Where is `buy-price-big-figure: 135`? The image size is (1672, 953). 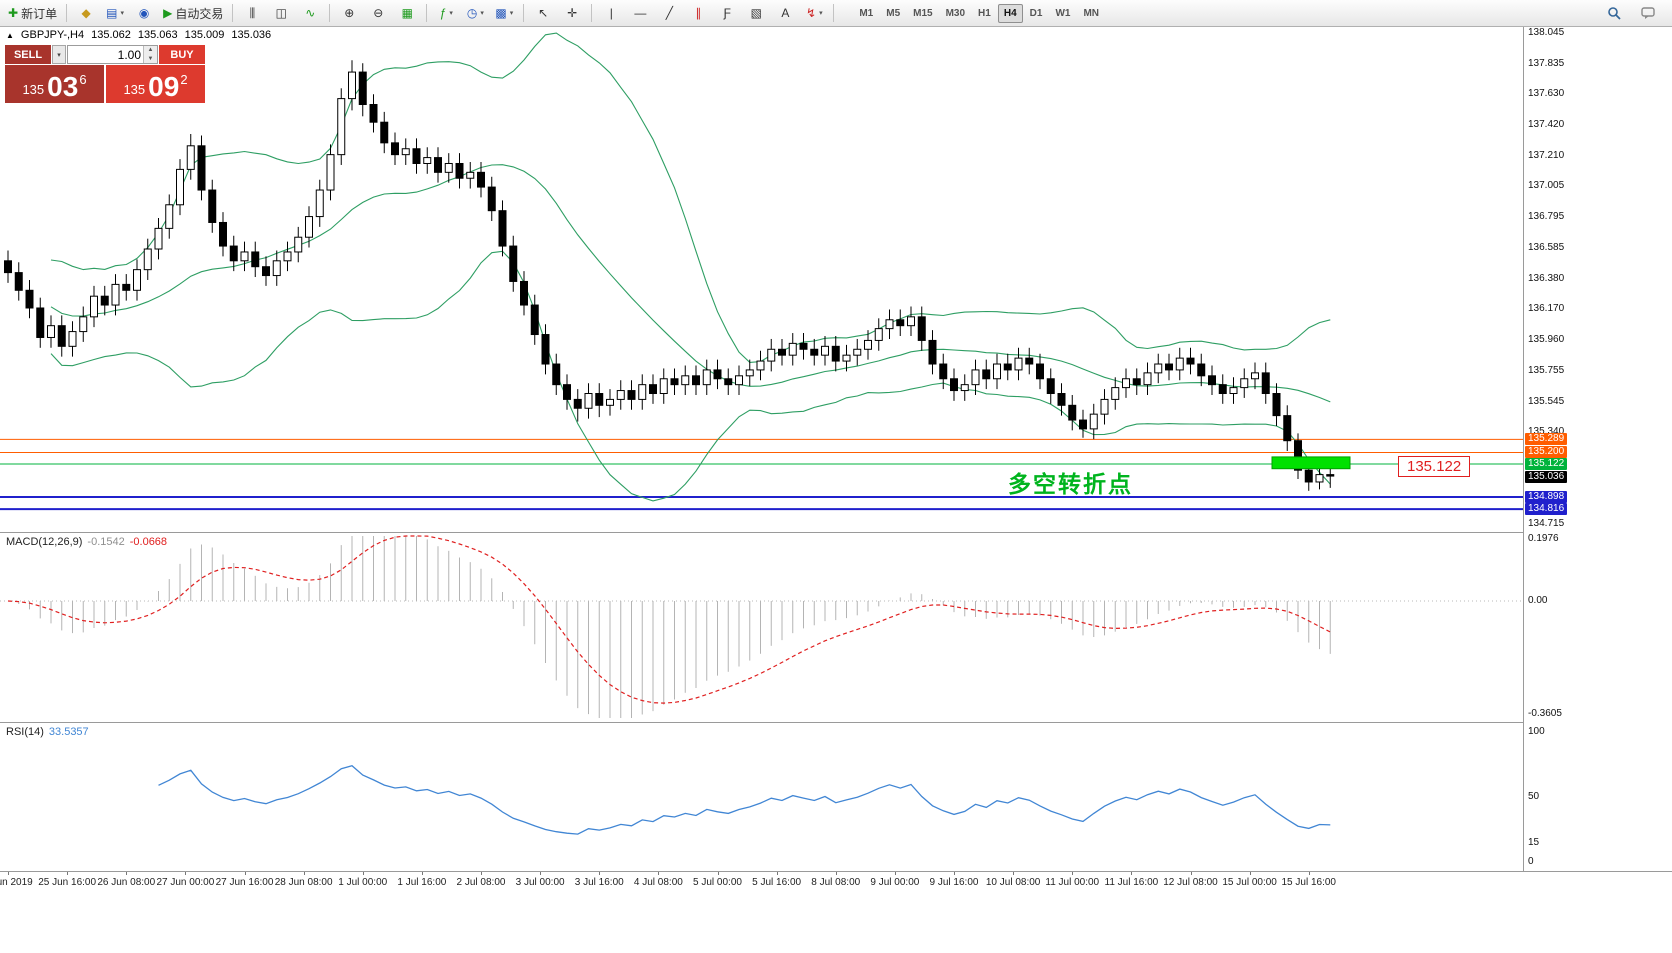 buy-price-big-figure: 135 is located at coordinates (134, 89).